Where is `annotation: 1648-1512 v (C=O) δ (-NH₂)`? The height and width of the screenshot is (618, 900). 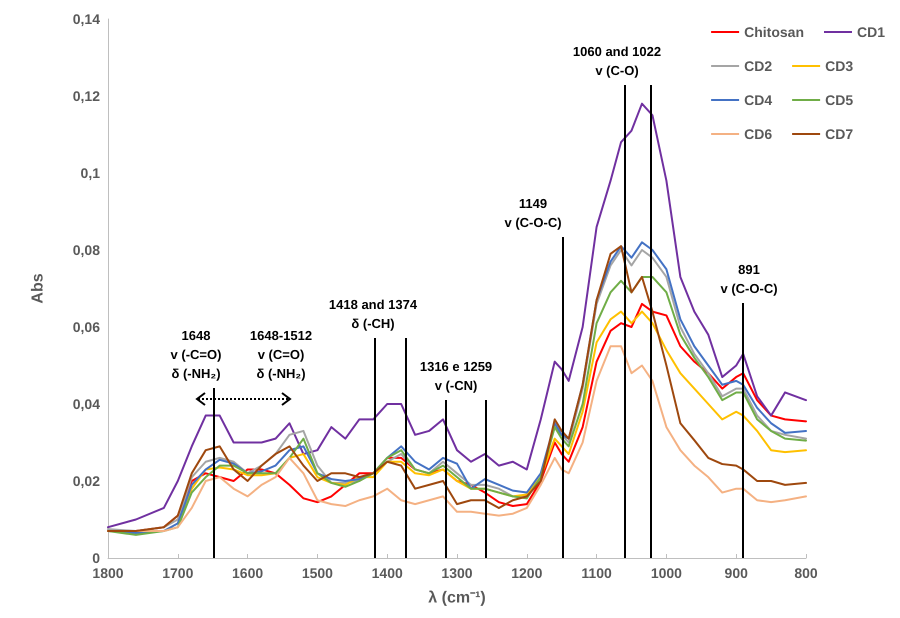 annotation: 1648-1512 v (C=O) δ (-NH₂) is located at coordinates (281, 354).